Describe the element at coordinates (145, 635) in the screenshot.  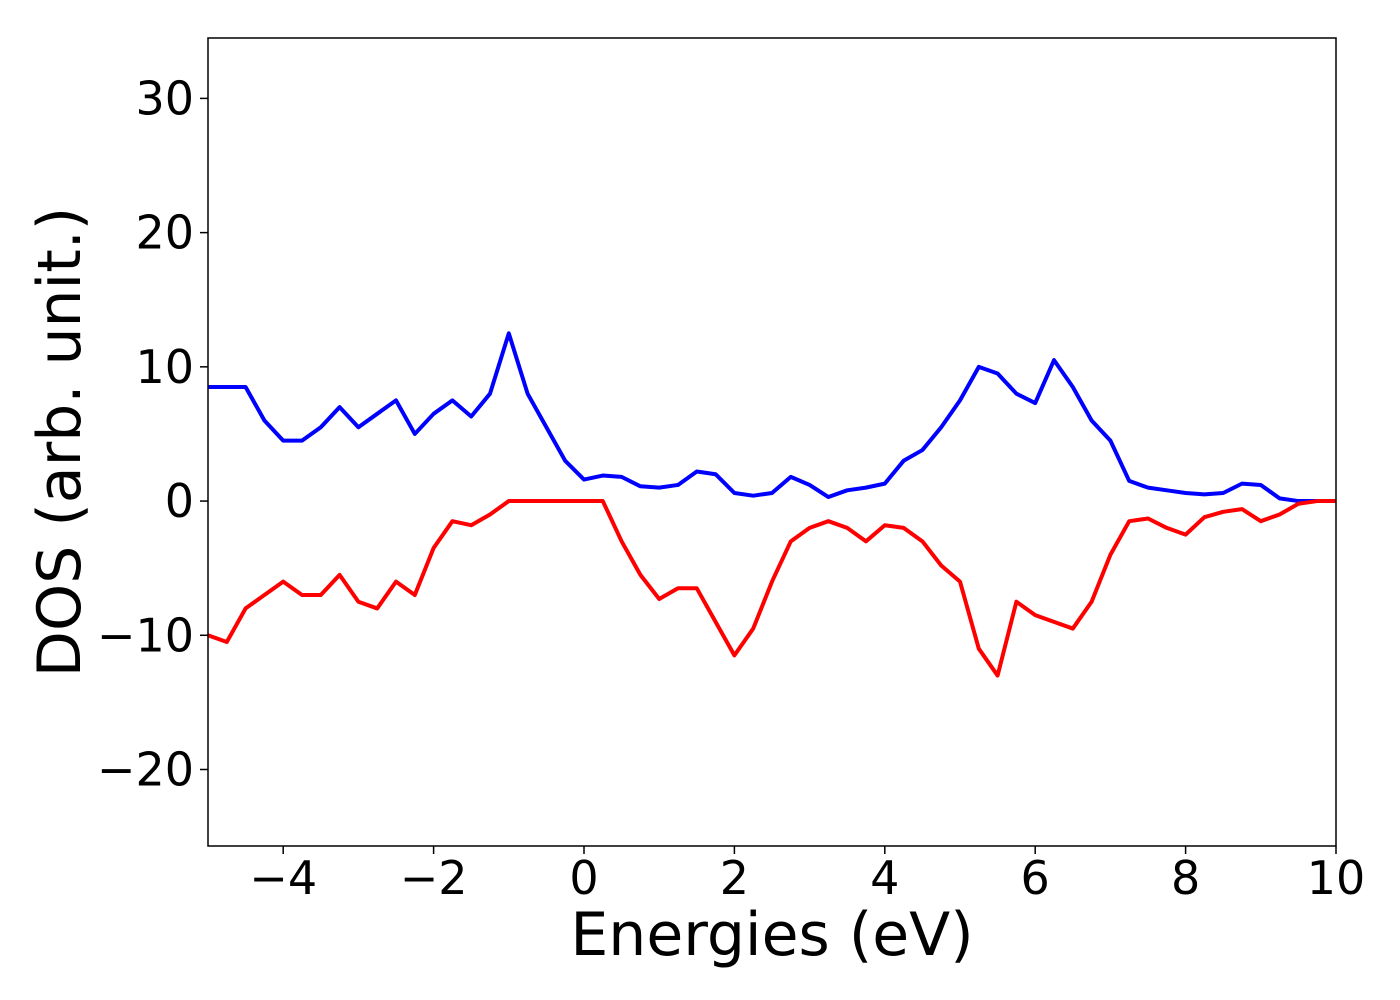
I see `y-tick-label: −10` at that location.